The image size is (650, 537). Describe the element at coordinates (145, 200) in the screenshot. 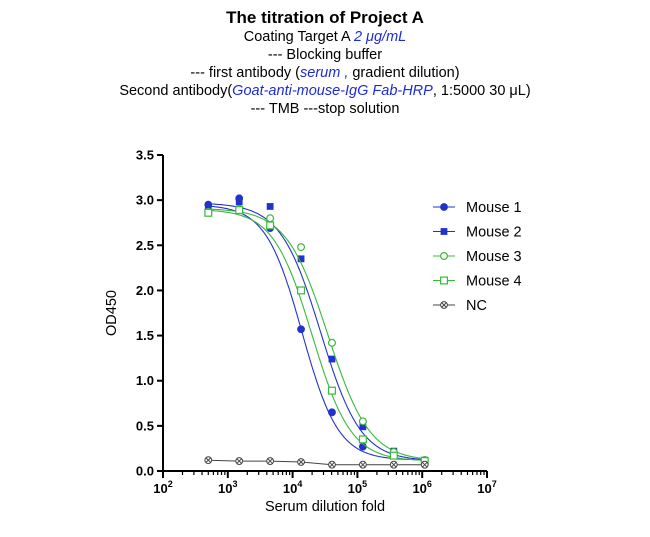

I see `y-tick-label: 3.0` at that location.